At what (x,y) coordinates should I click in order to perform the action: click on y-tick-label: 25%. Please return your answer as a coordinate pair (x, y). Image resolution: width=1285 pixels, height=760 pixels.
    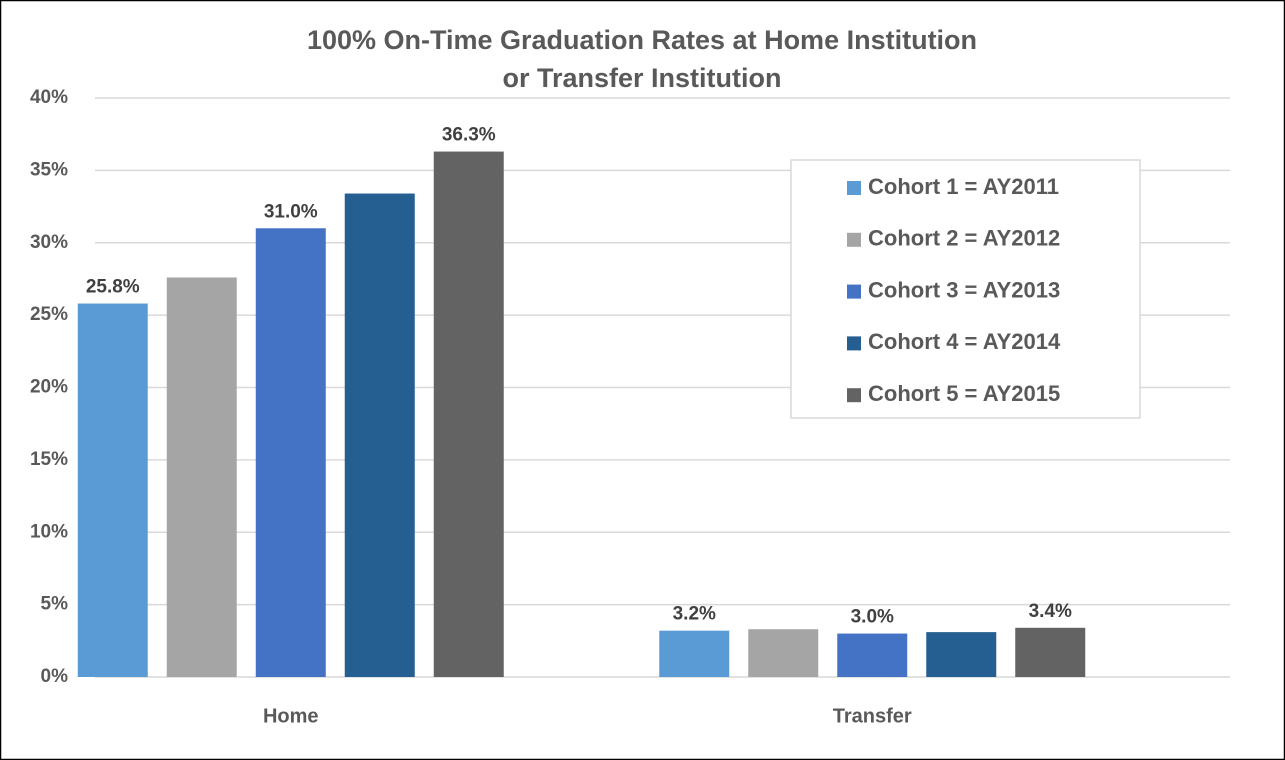
    Looking at the image, I should click on (49, 314).